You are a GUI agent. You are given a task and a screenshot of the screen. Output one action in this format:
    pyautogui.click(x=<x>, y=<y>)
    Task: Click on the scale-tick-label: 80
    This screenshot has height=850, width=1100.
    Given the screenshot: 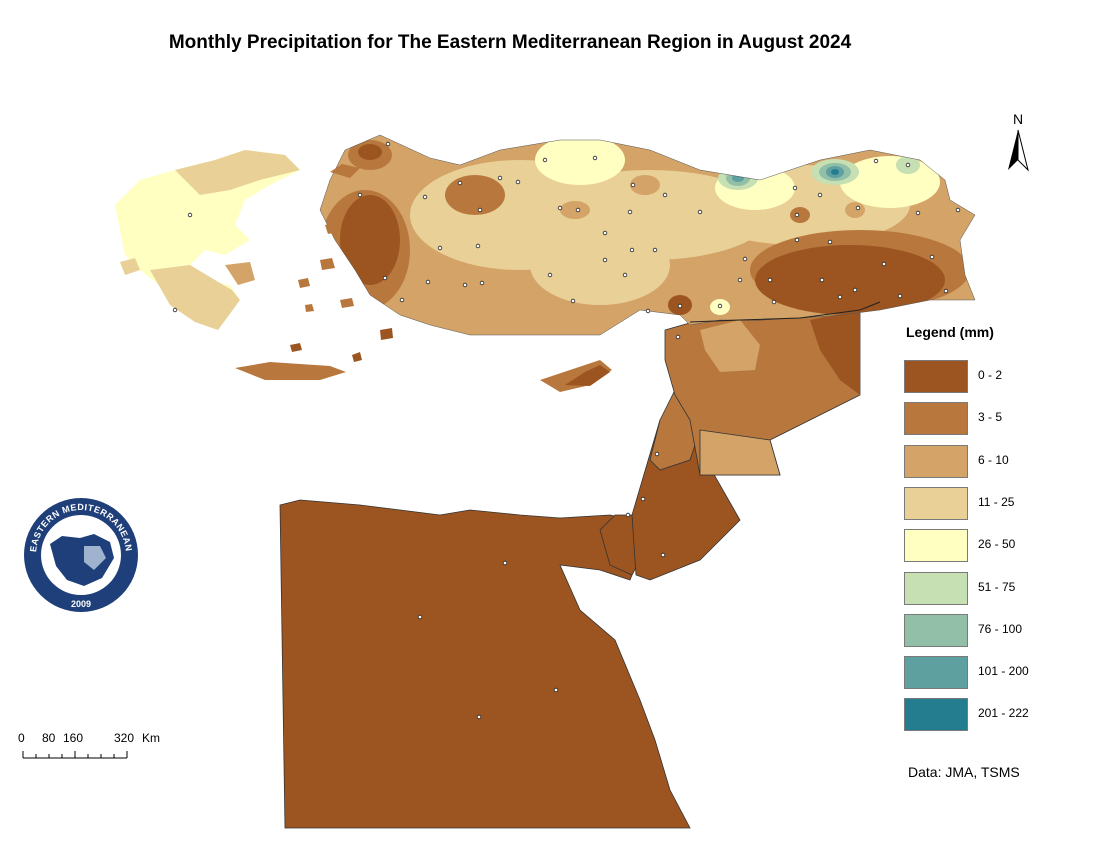 What is the action you would take?
    pyautogui.click(x=49, y=738)
    